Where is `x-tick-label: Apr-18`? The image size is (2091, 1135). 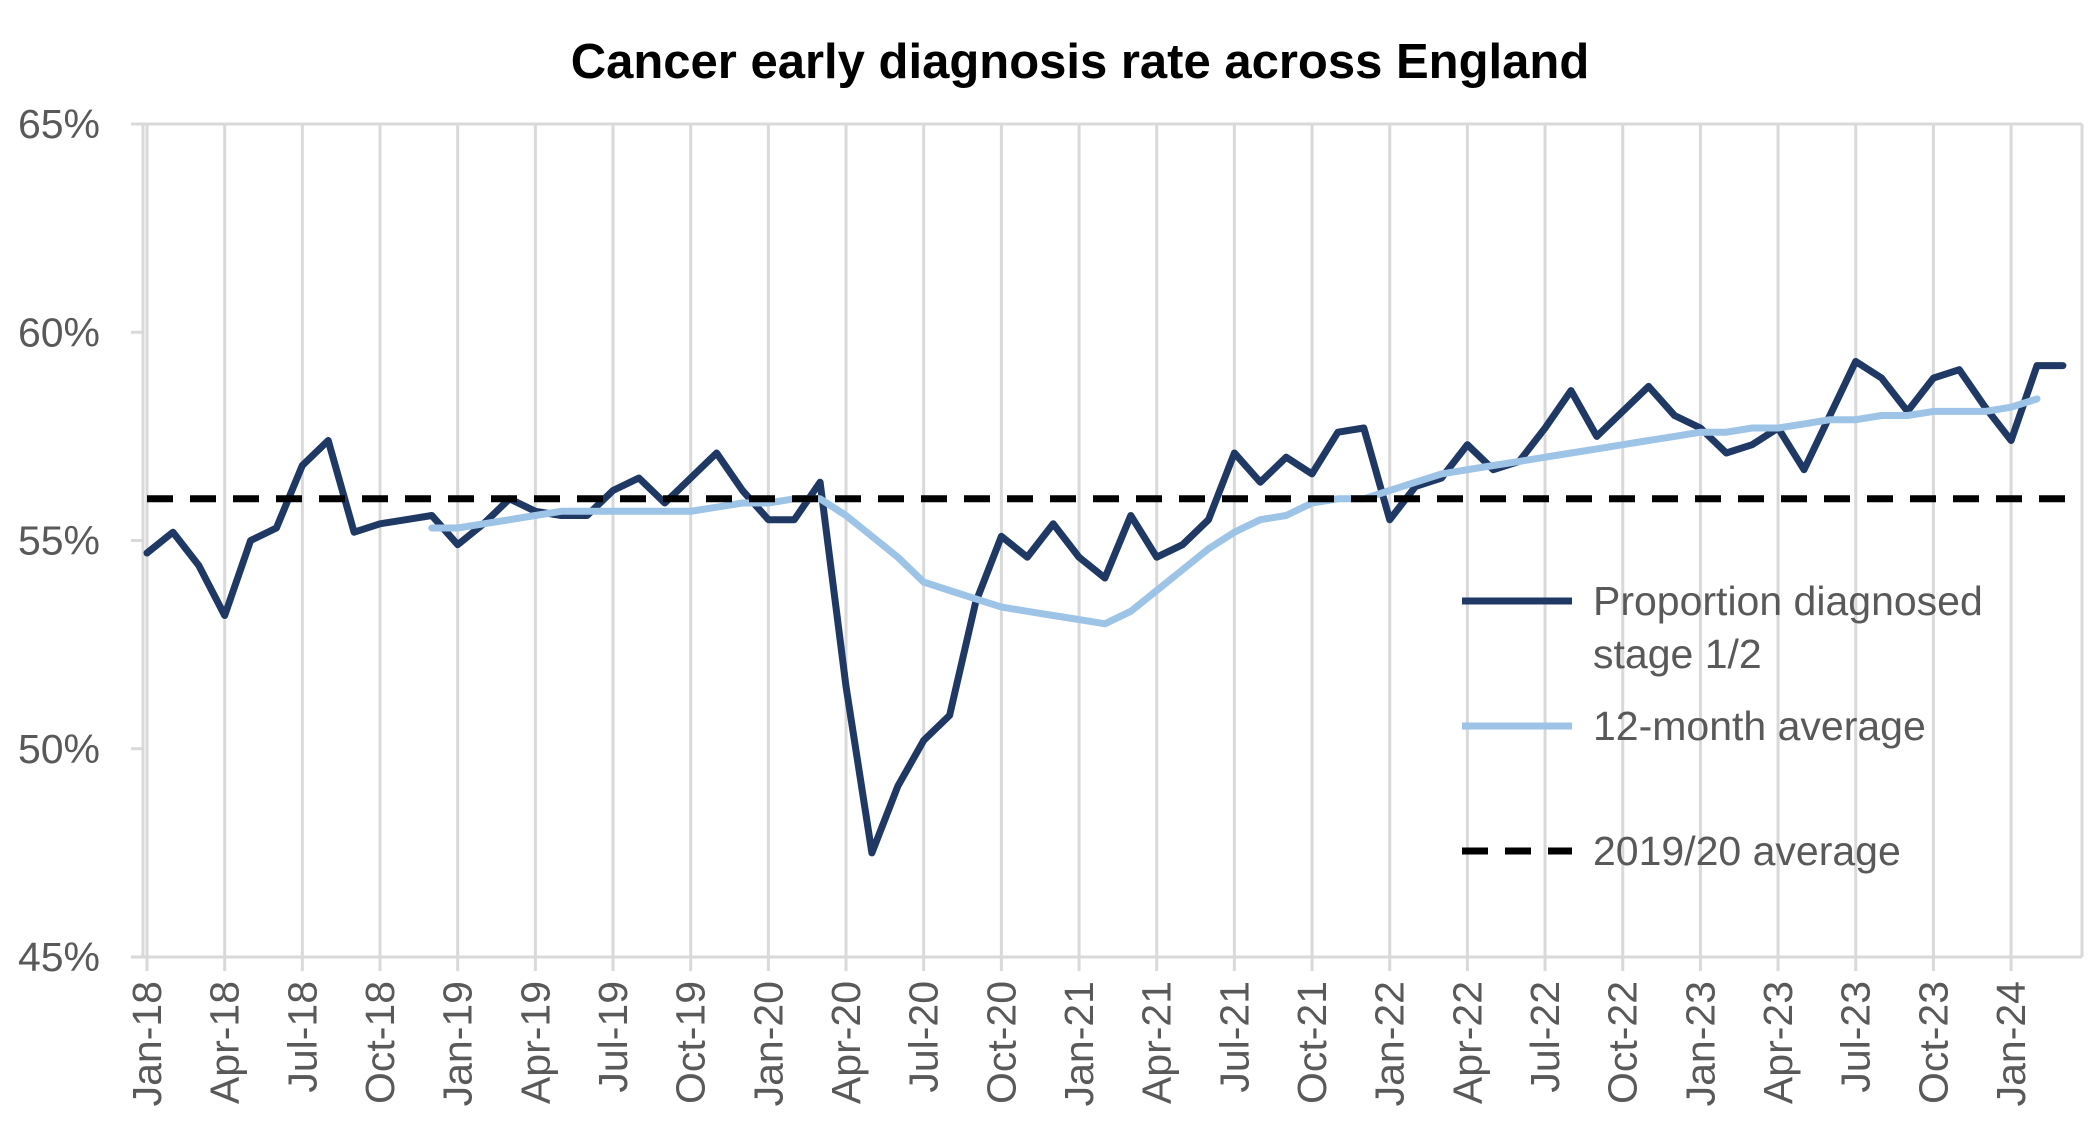
x-tick-label: Apr-18 is located at coordinates (225, 1042).